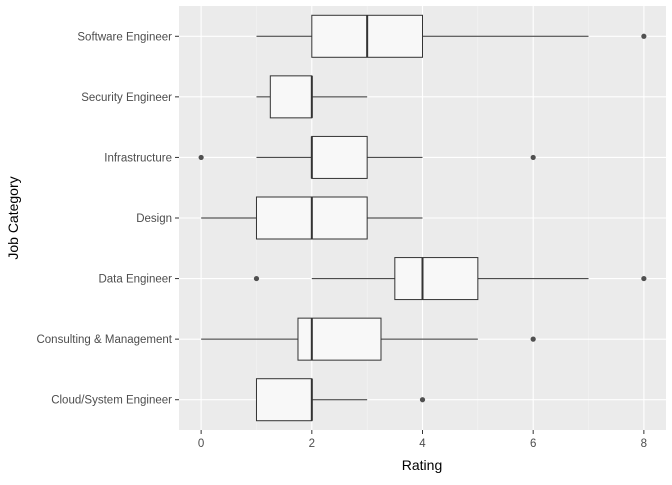 This screenshot has width=672, height=485. What do you see at coordinates (126, 98) in the screenshot?
I see `y-tick-label: Security Engineer` at bounding box center [126, 98].